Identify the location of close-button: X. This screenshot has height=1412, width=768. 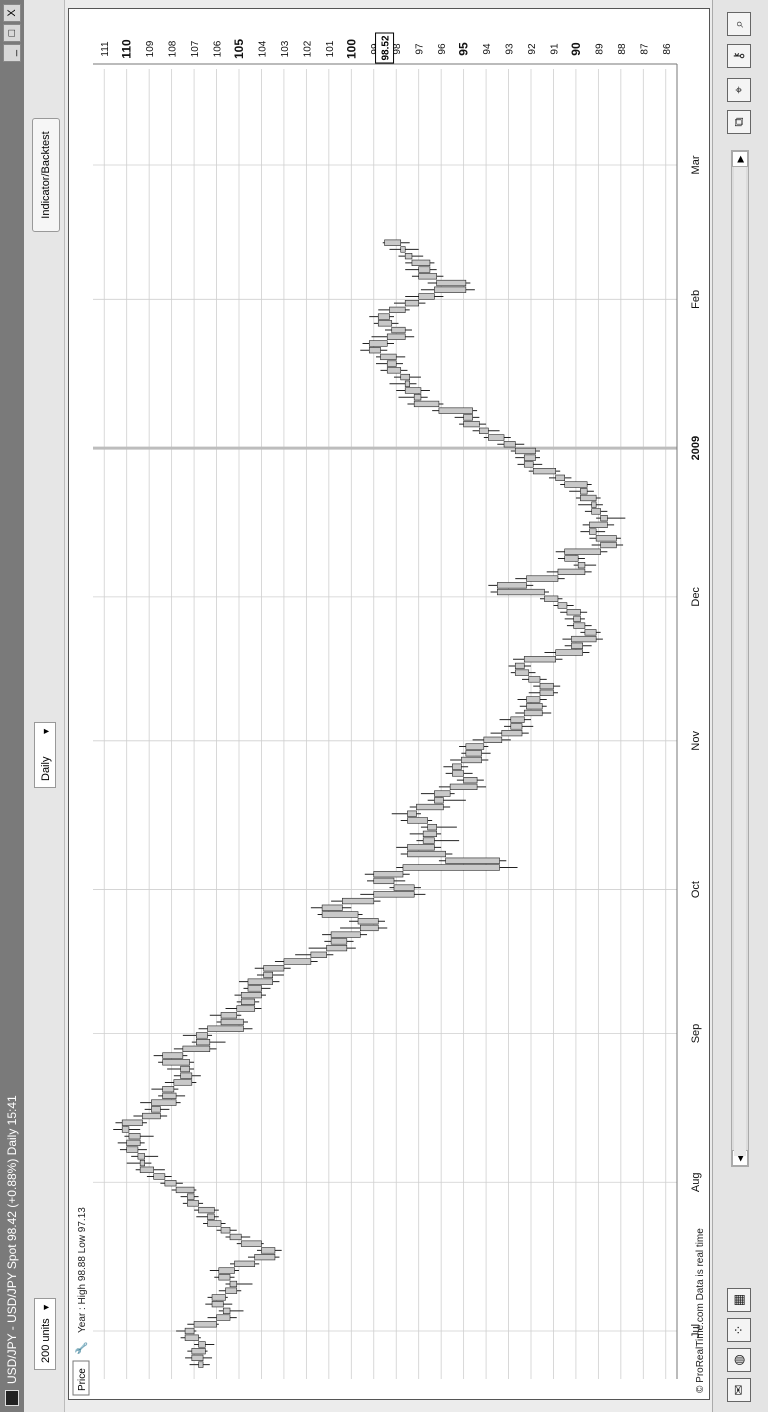
(12, 13).